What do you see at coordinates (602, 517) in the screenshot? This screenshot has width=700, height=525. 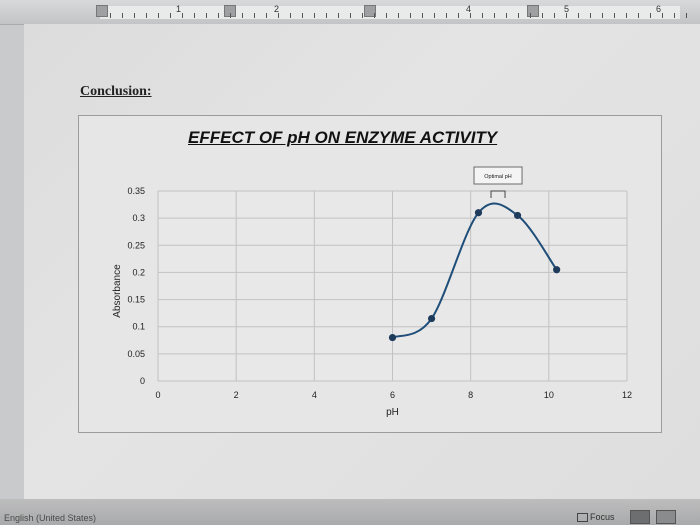 I see `focus-button: Focus` at bounding box center [602, 517].